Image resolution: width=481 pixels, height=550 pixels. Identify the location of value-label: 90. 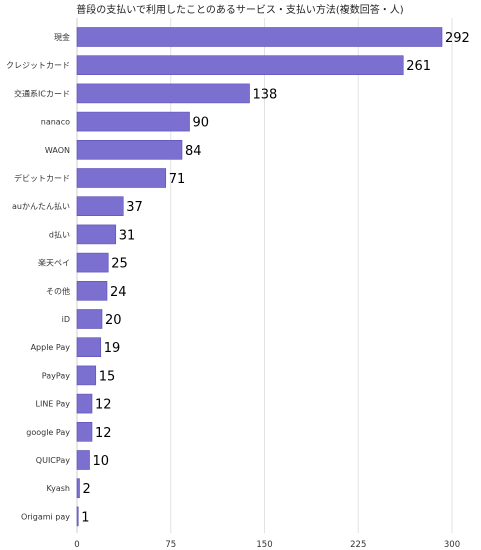
(201, 123).